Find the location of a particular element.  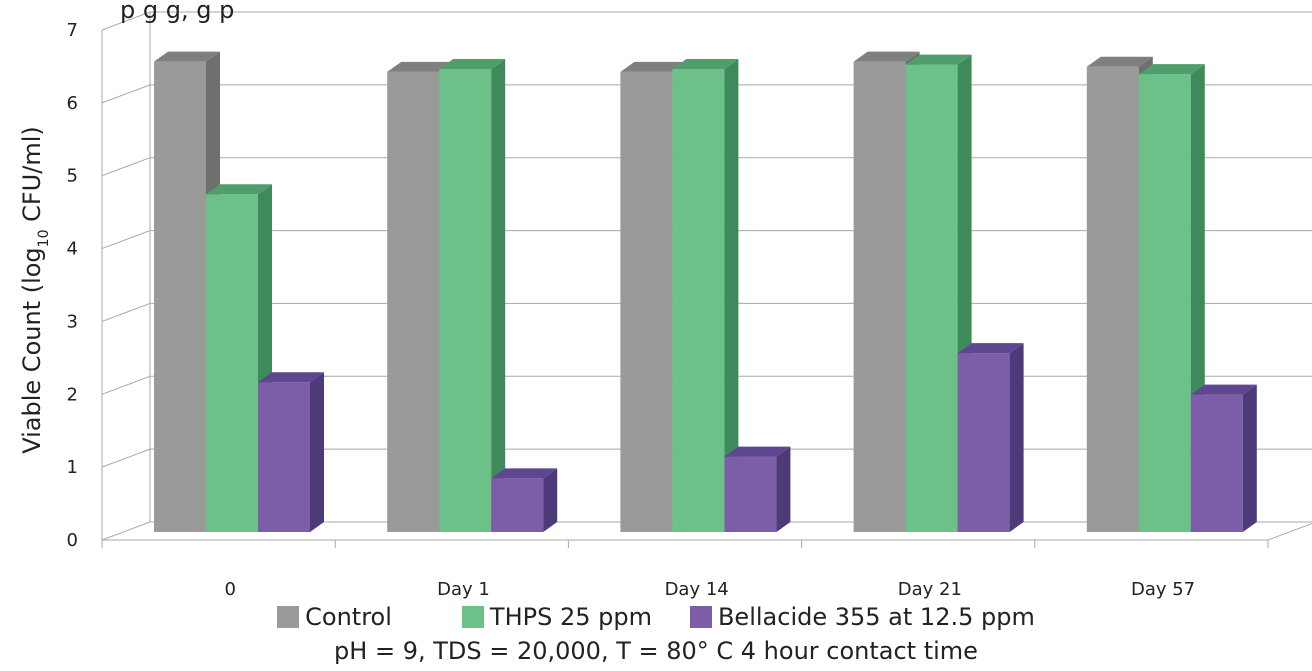

y-axis: 0 1 2 3 4 5 6 7 is located at coordinates (72, 285).